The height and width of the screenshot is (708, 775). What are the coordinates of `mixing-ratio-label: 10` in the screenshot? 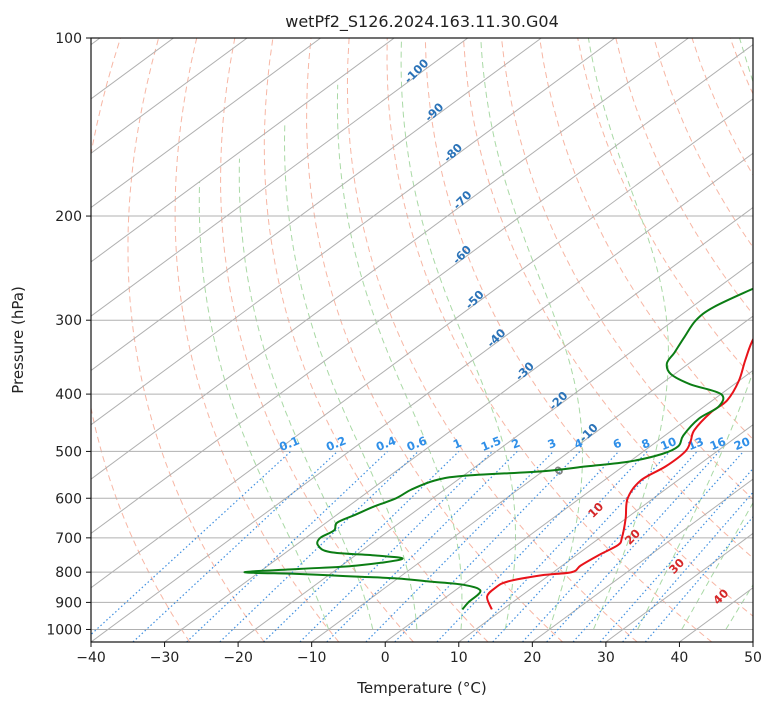 It's located at (668, 443).